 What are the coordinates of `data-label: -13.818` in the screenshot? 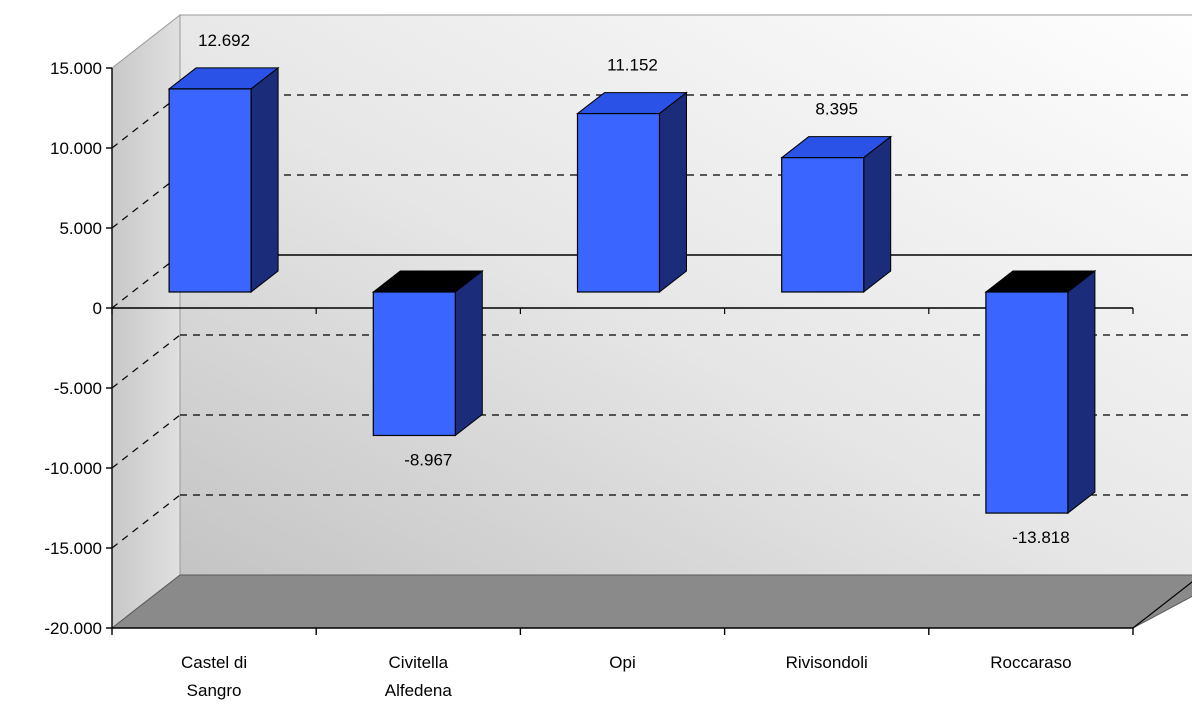 It's located at (1041, 537).